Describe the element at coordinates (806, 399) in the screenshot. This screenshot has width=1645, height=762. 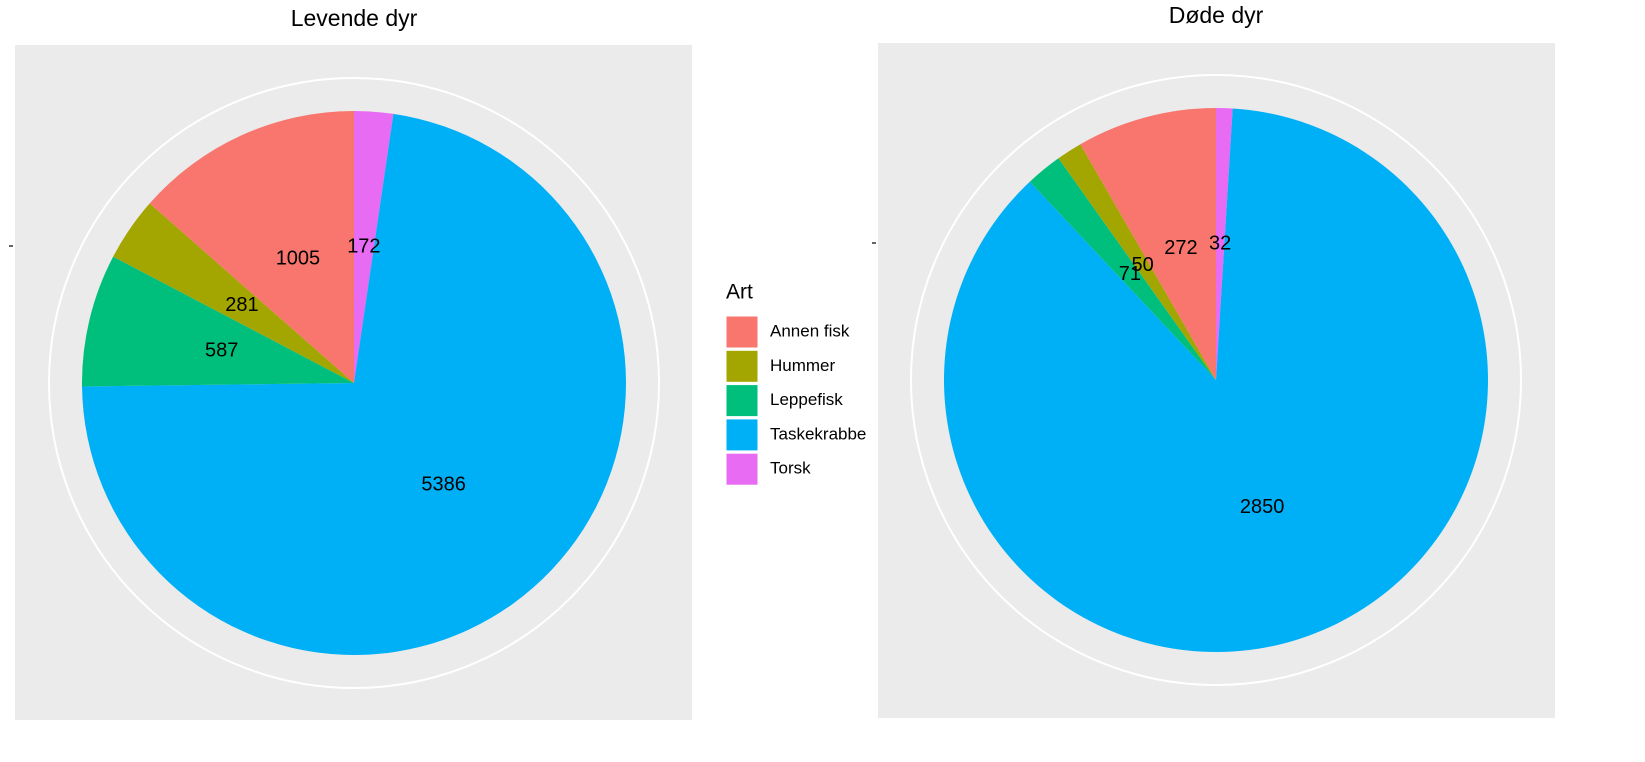
I see `legend-label: Leppefisk` at that location.